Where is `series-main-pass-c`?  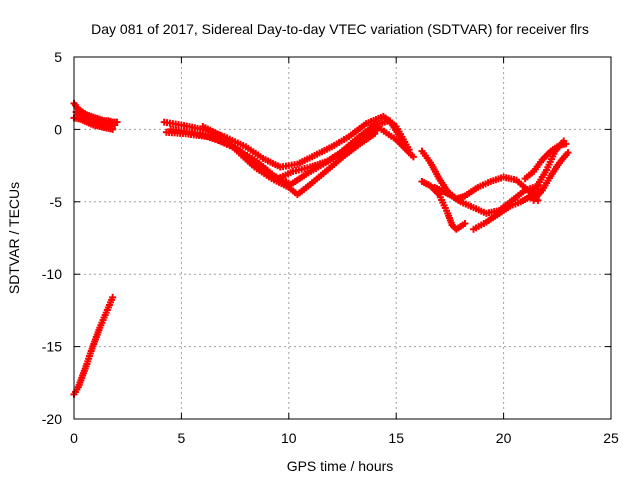
series-main-pass-c is located at coordinates (289, 153).